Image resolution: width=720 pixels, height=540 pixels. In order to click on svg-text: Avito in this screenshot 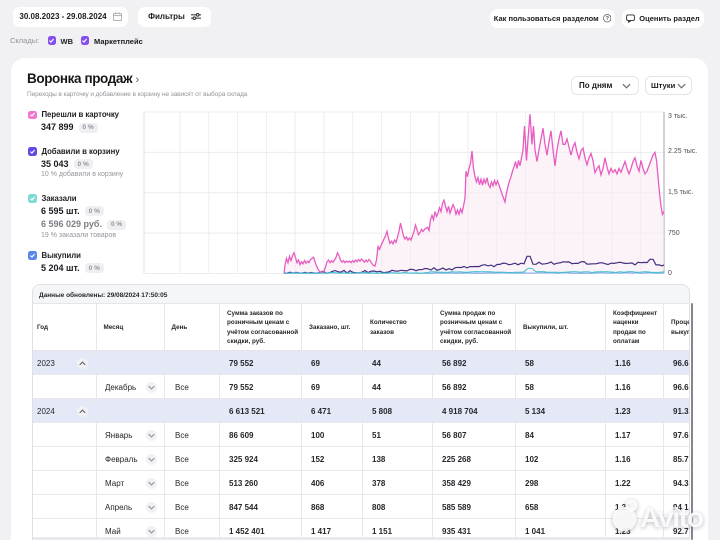, I will do `click(672, 517)`.